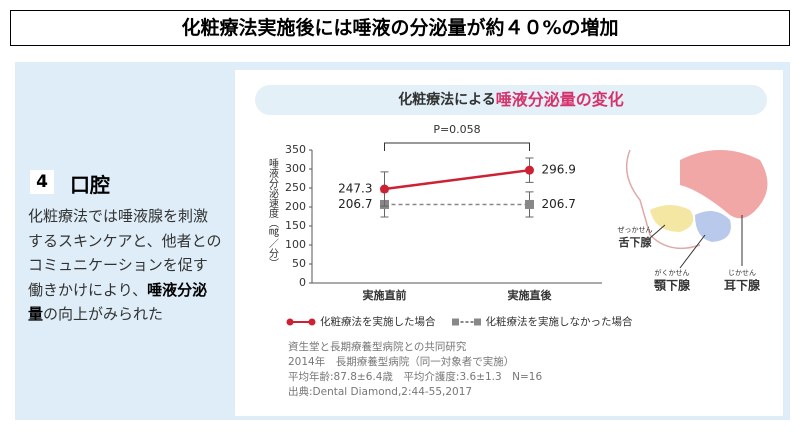 The image size is (800, 433). Describe the element at coordinates (295, 168) in the screenshot. I see `y-tick-label: 300` at that location.